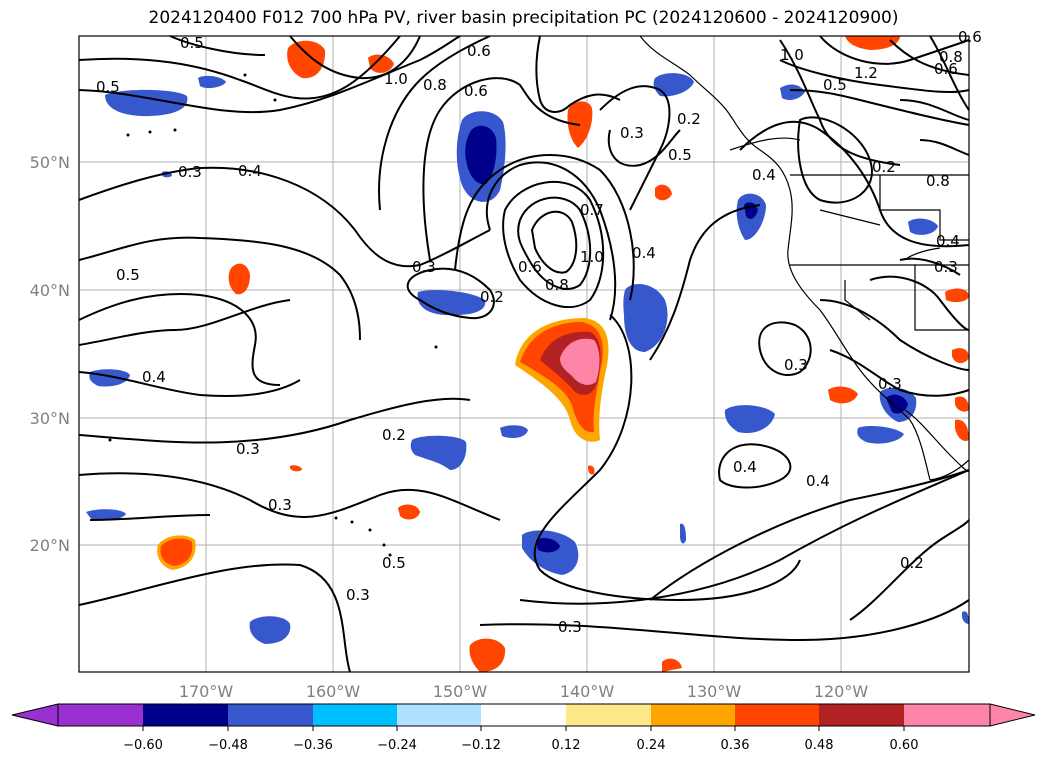 This screenshot has width=1047, height=765. I want to click on lat-tick-label: 50°N, so click(50, 162).